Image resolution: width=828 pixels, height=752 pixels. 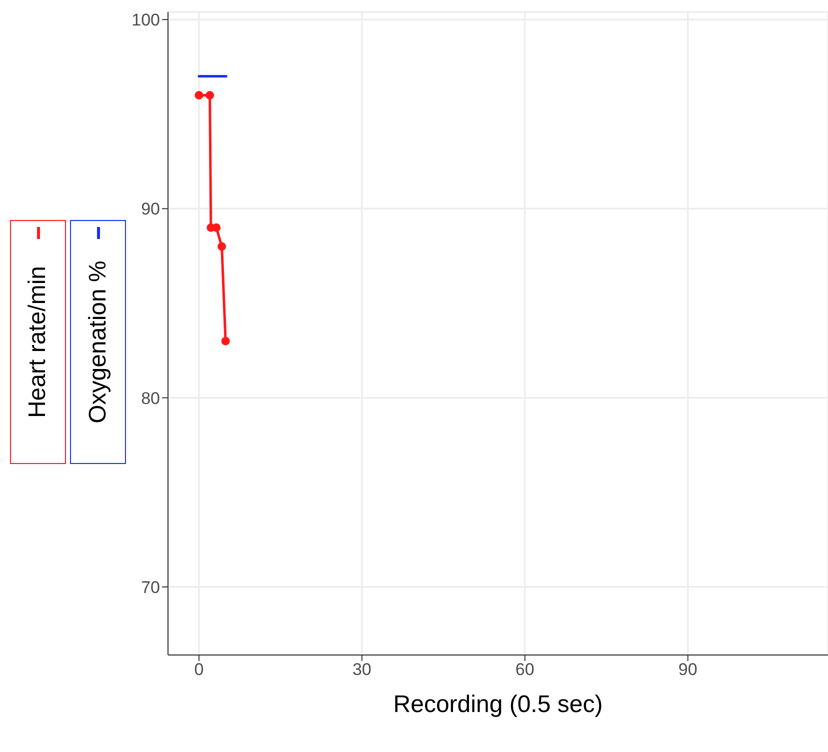 I want to click on y-tick-label: 90, so click(x=150, y=209).